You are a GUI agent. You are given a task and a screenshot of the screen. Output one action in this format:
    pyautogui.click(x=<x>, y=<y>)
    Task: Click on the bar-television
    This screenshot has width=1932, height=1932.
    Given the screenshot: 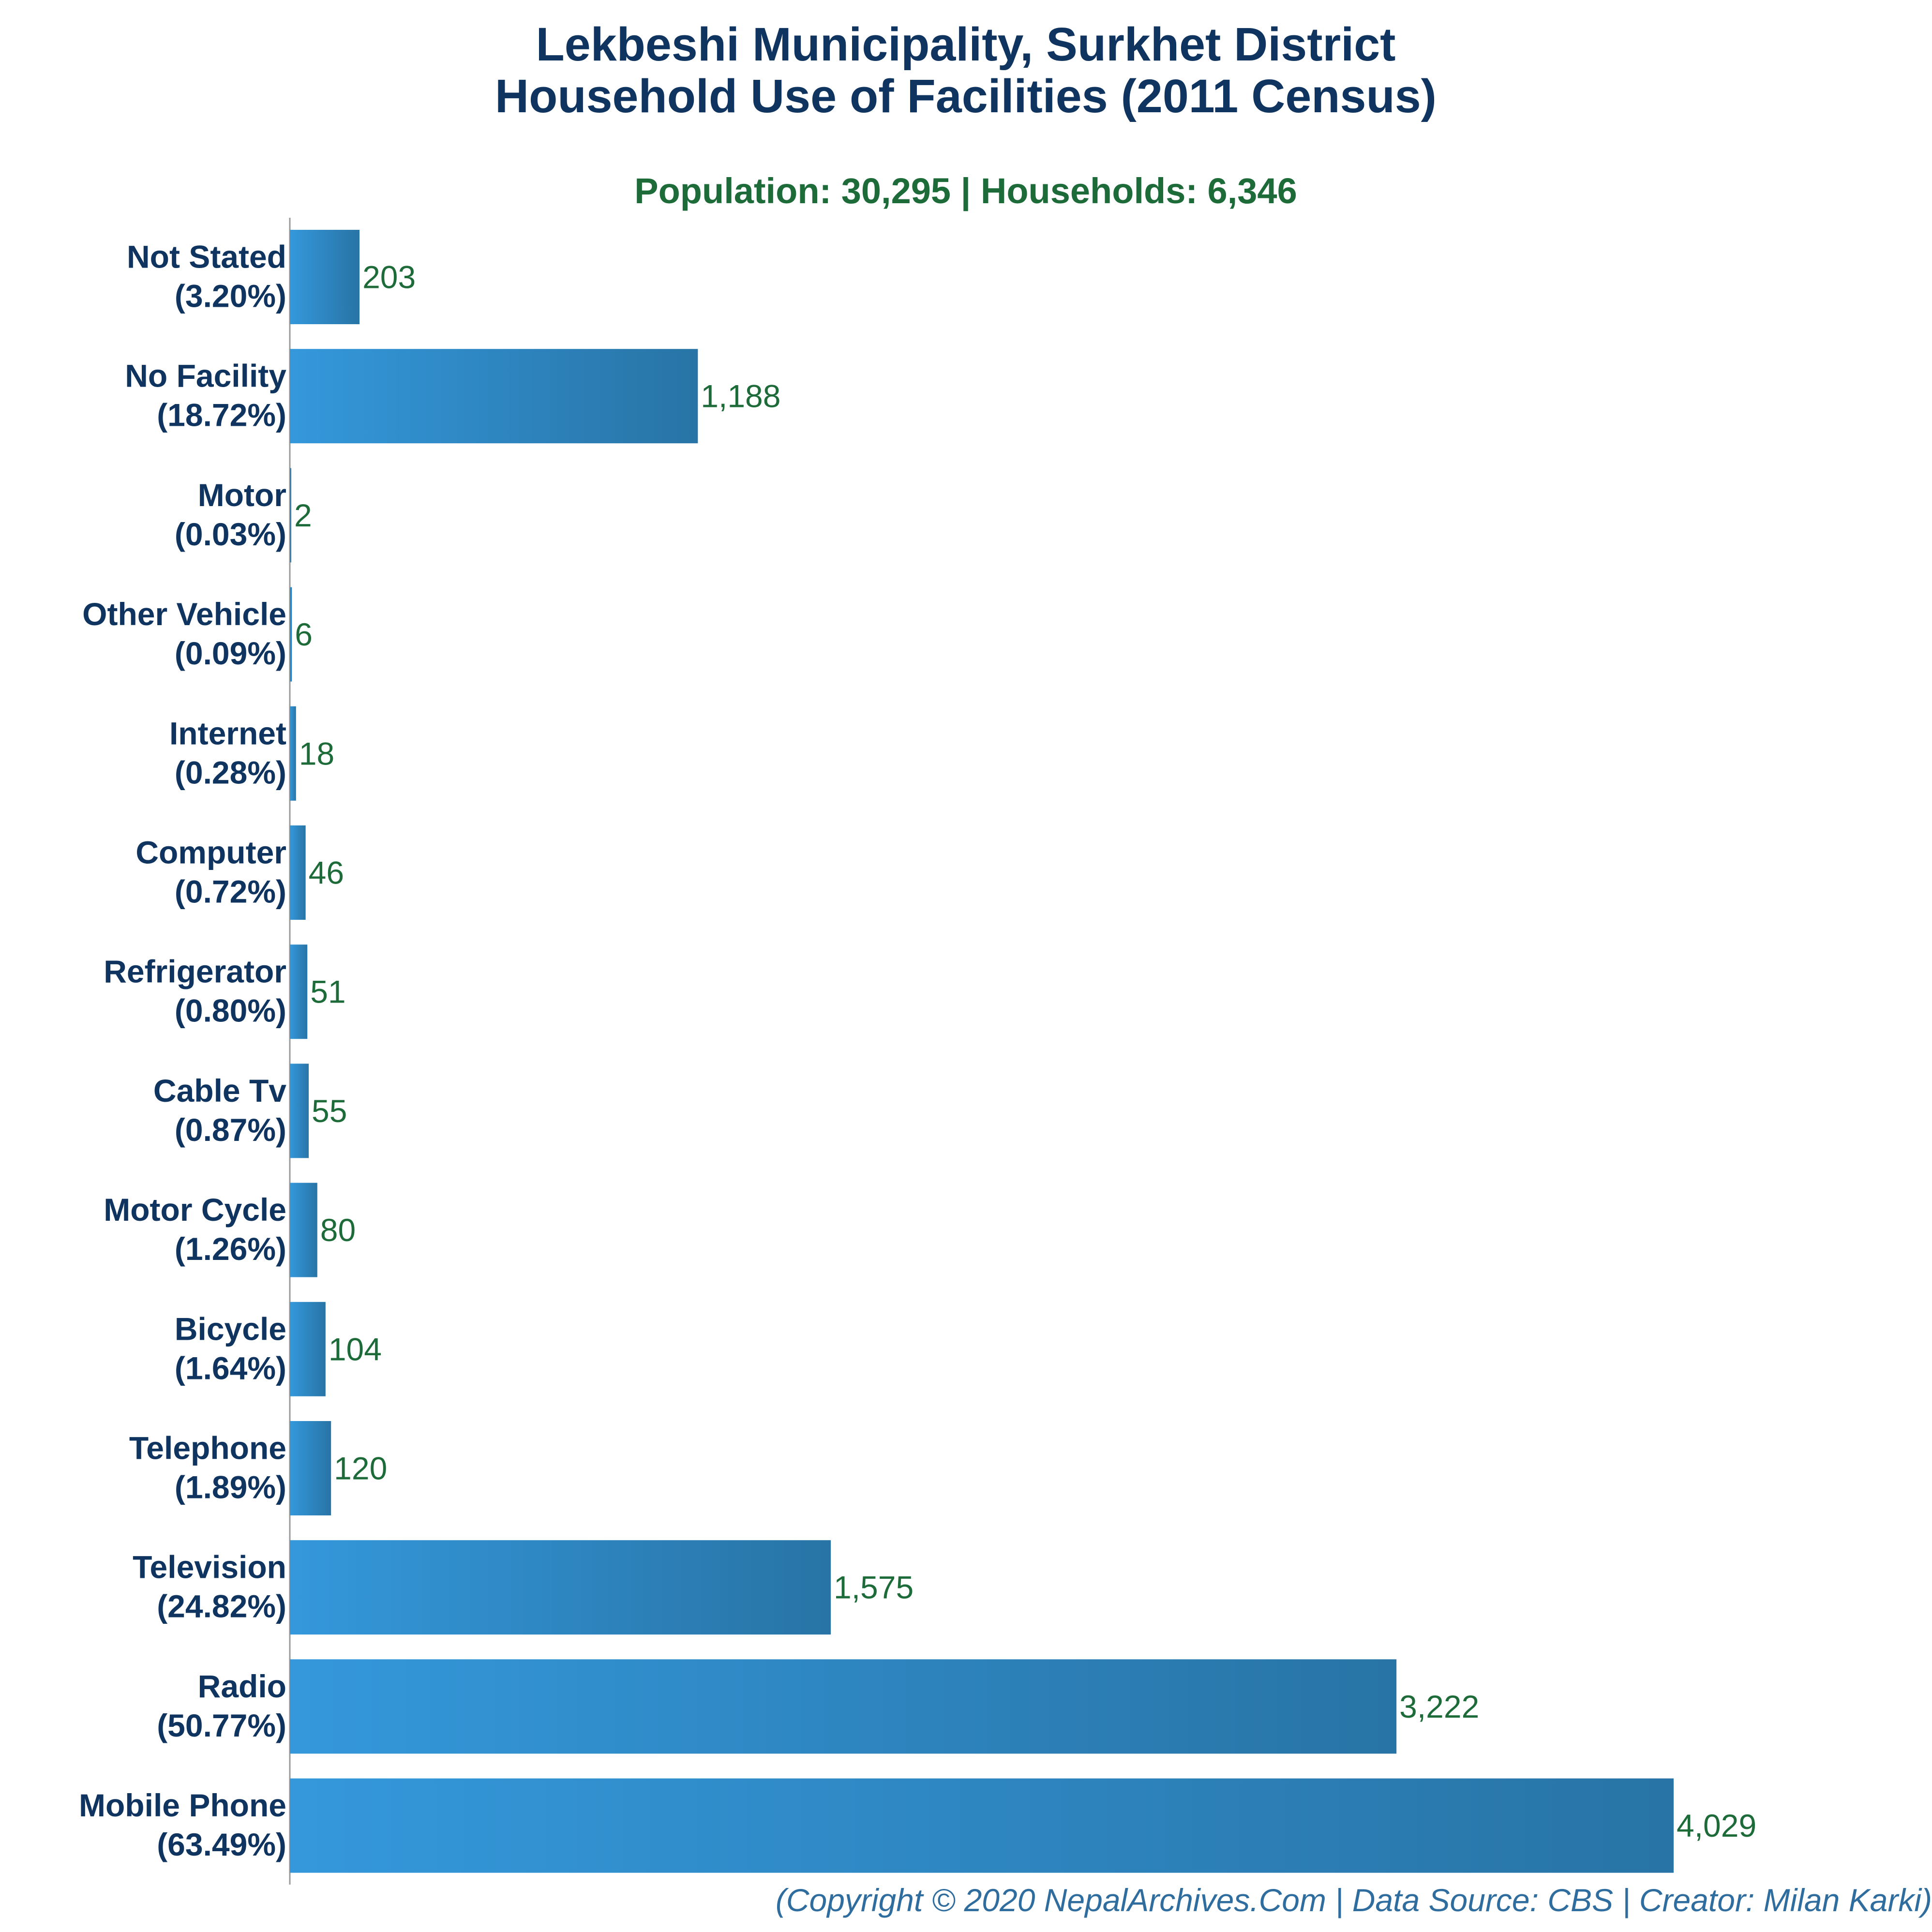 What is the action you would take?
    pyautogui.click(x=560, y=1587)
    